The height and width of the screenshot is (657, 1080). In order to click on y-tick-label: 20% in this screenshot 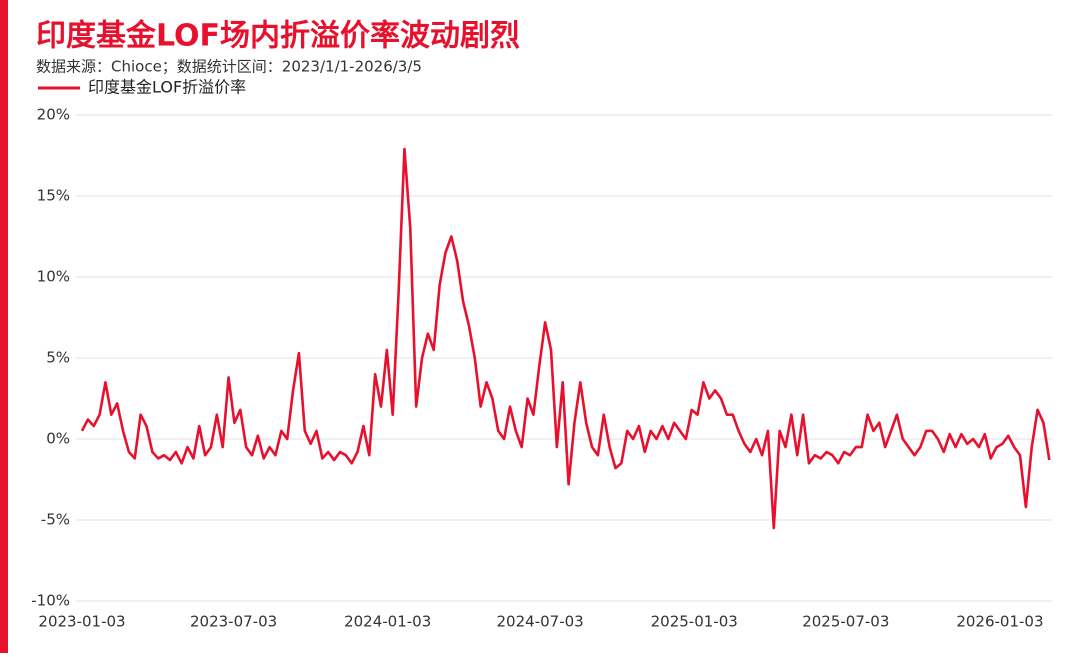, I will do `click(53, 115)`.